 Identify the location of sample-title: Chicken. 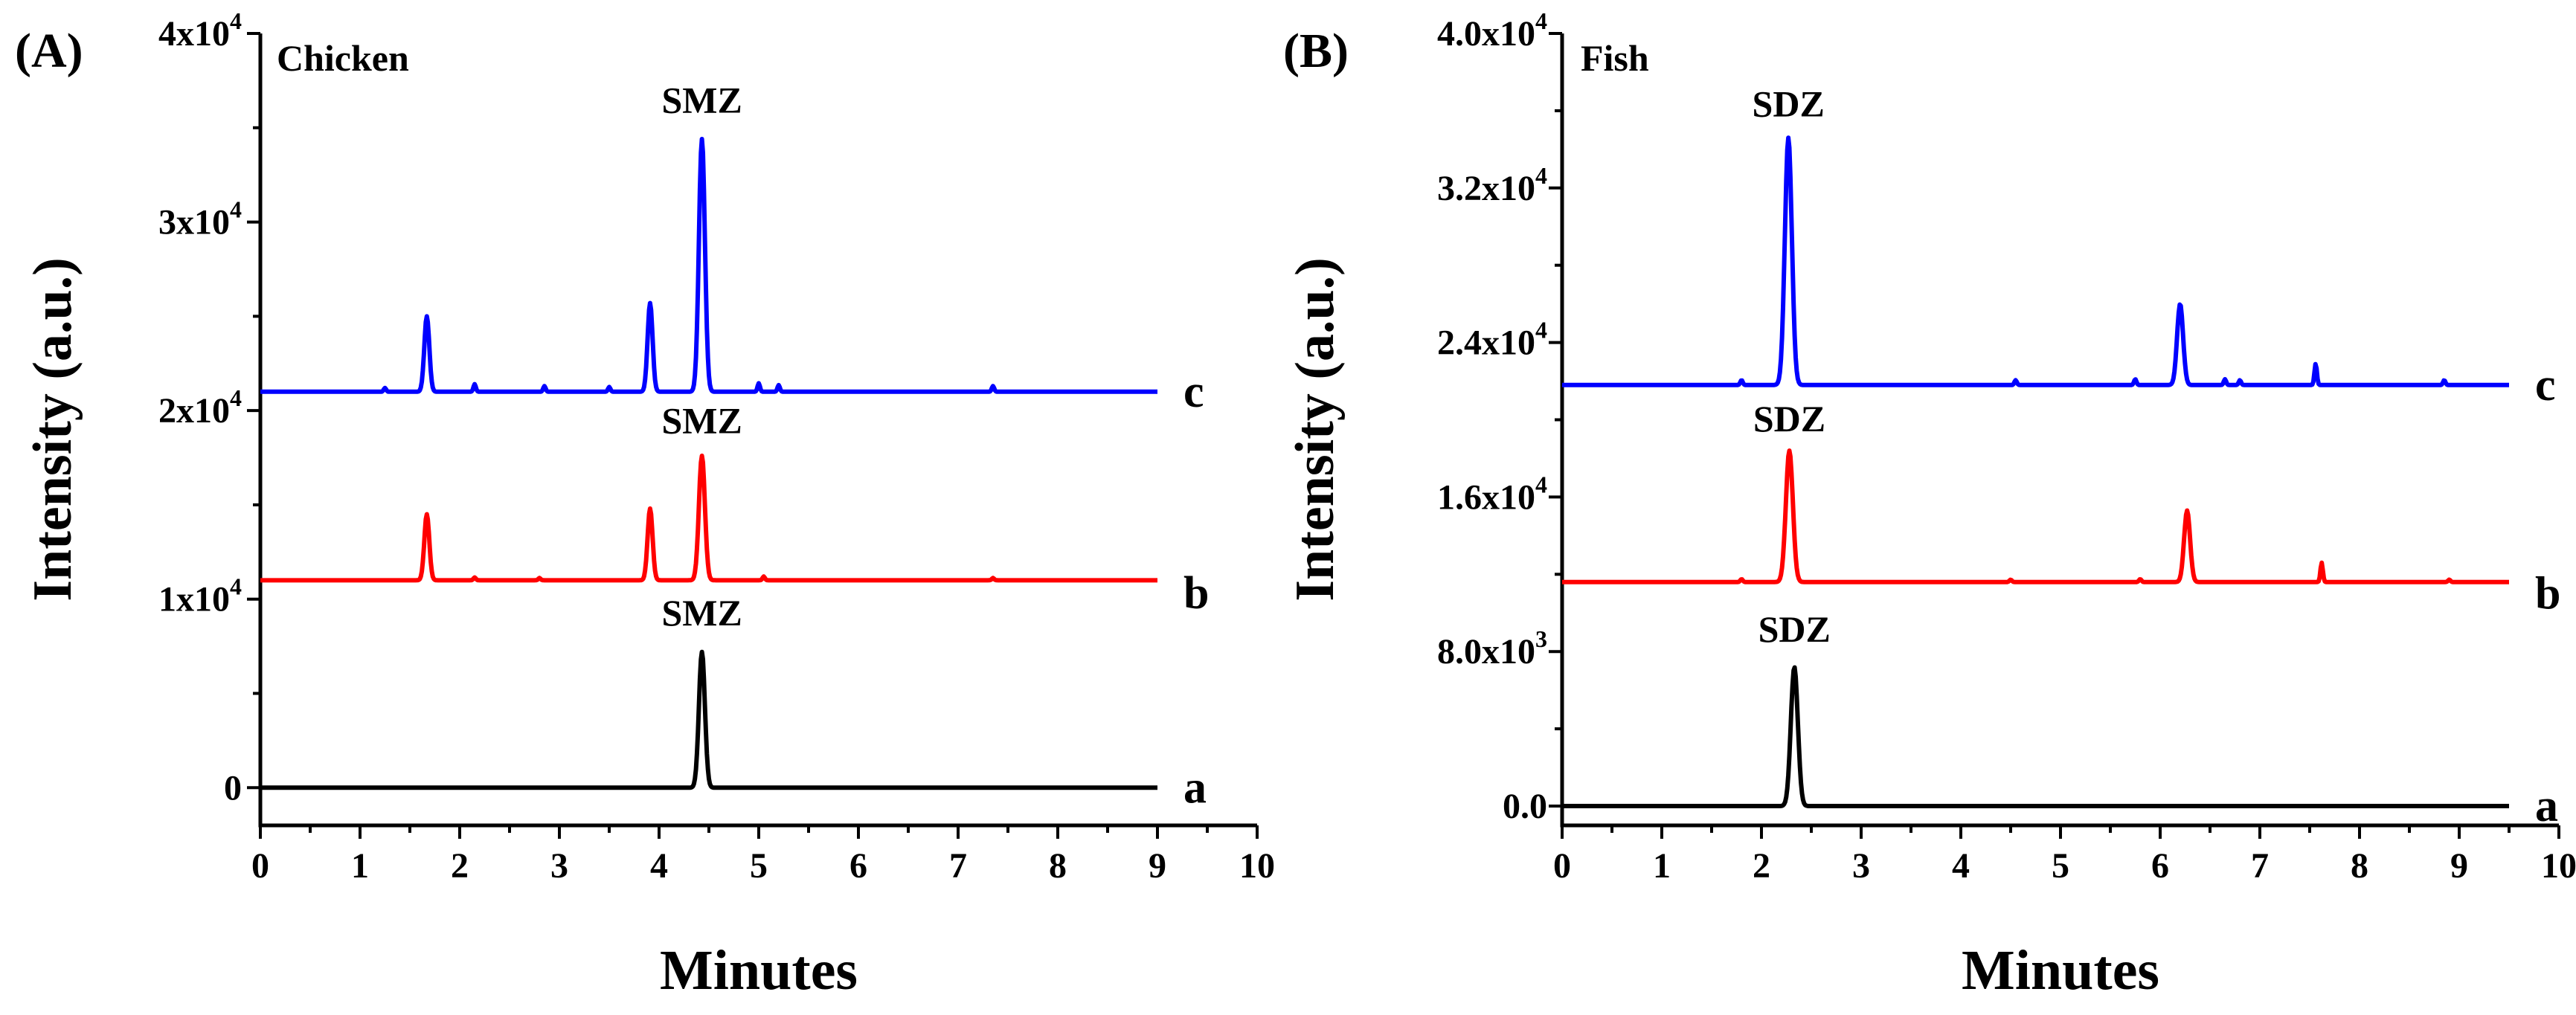
(343, 58).